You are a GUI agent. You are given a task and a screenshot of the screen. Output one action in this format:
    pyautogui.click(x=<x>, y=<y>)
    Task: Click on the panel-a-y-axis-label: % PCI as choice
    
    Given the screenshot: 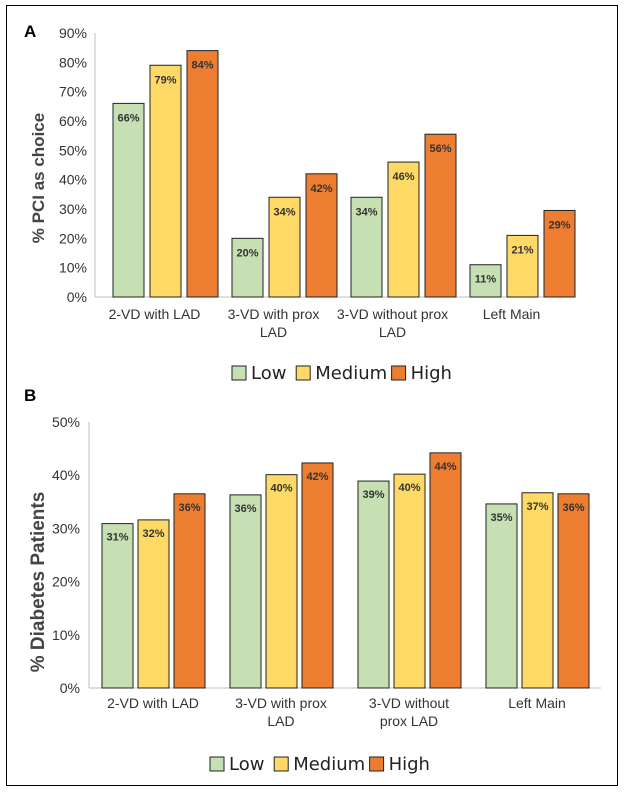 What is the action you would take?
    pyautogui.click(x=38, y=178)
    